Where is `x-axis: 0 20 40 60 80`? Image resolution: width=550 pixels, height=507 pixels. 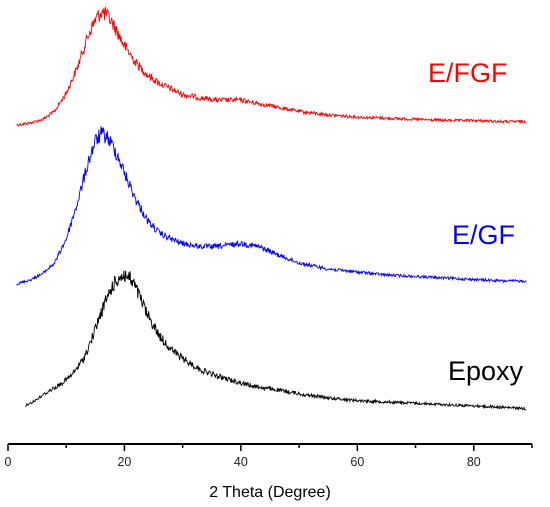
x-axis: 0 20 40 60 80 is located at coordinates (269, 456).